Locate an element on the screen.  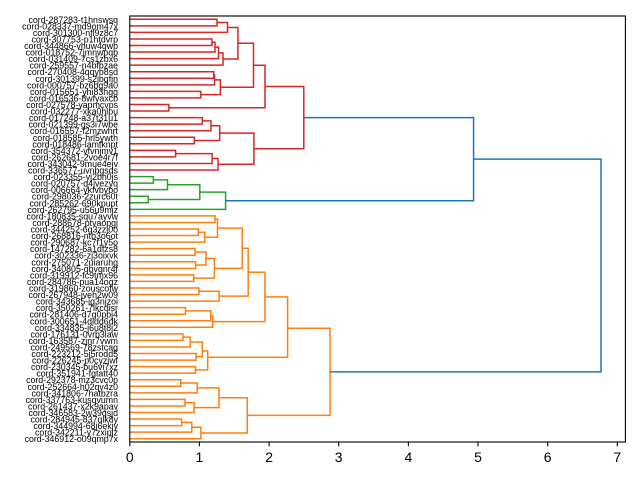
svg-text: cord-346583-2w39qsjd is located at coordinates (74, 413).